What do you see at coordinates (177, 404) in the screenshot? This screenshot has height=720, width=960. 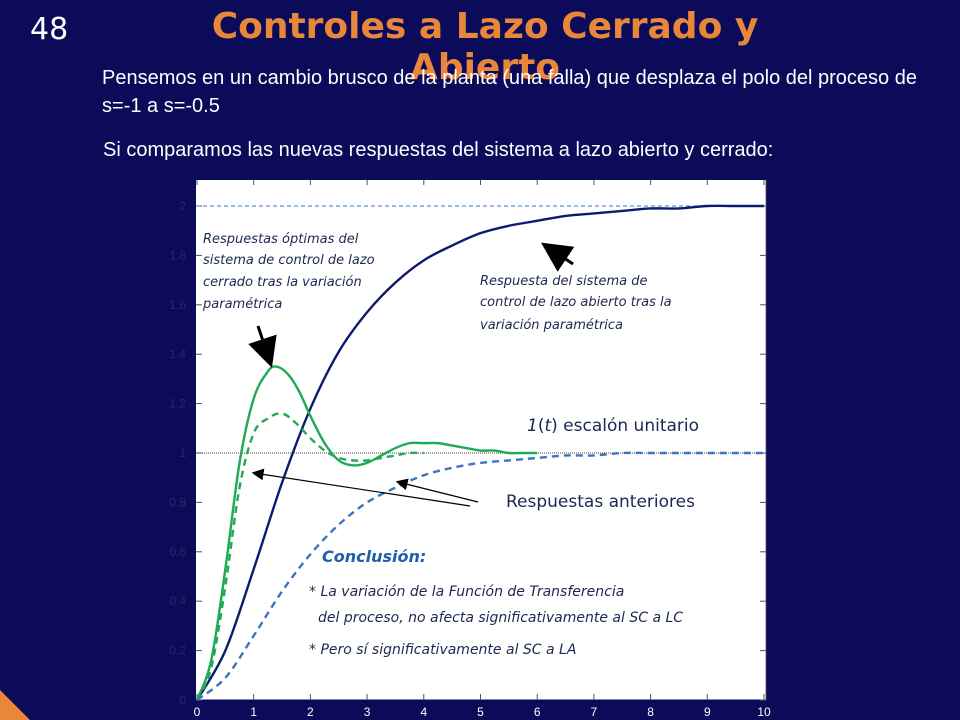 I see `y-tick-label: 1.2` at bounding box center [177, 404].